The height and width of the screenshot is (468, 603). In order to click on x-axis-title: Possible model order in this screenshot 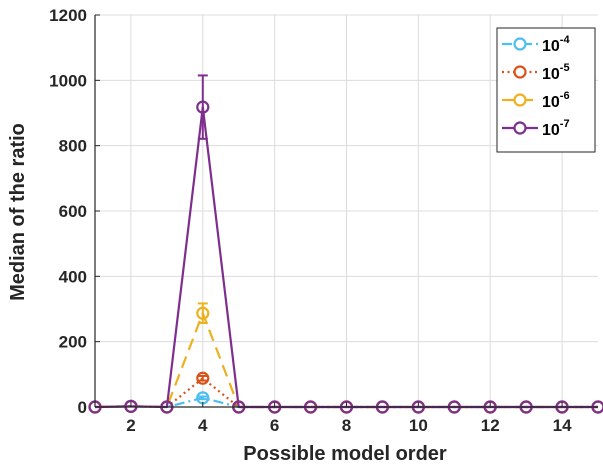, I will do `click(345, 454)`.